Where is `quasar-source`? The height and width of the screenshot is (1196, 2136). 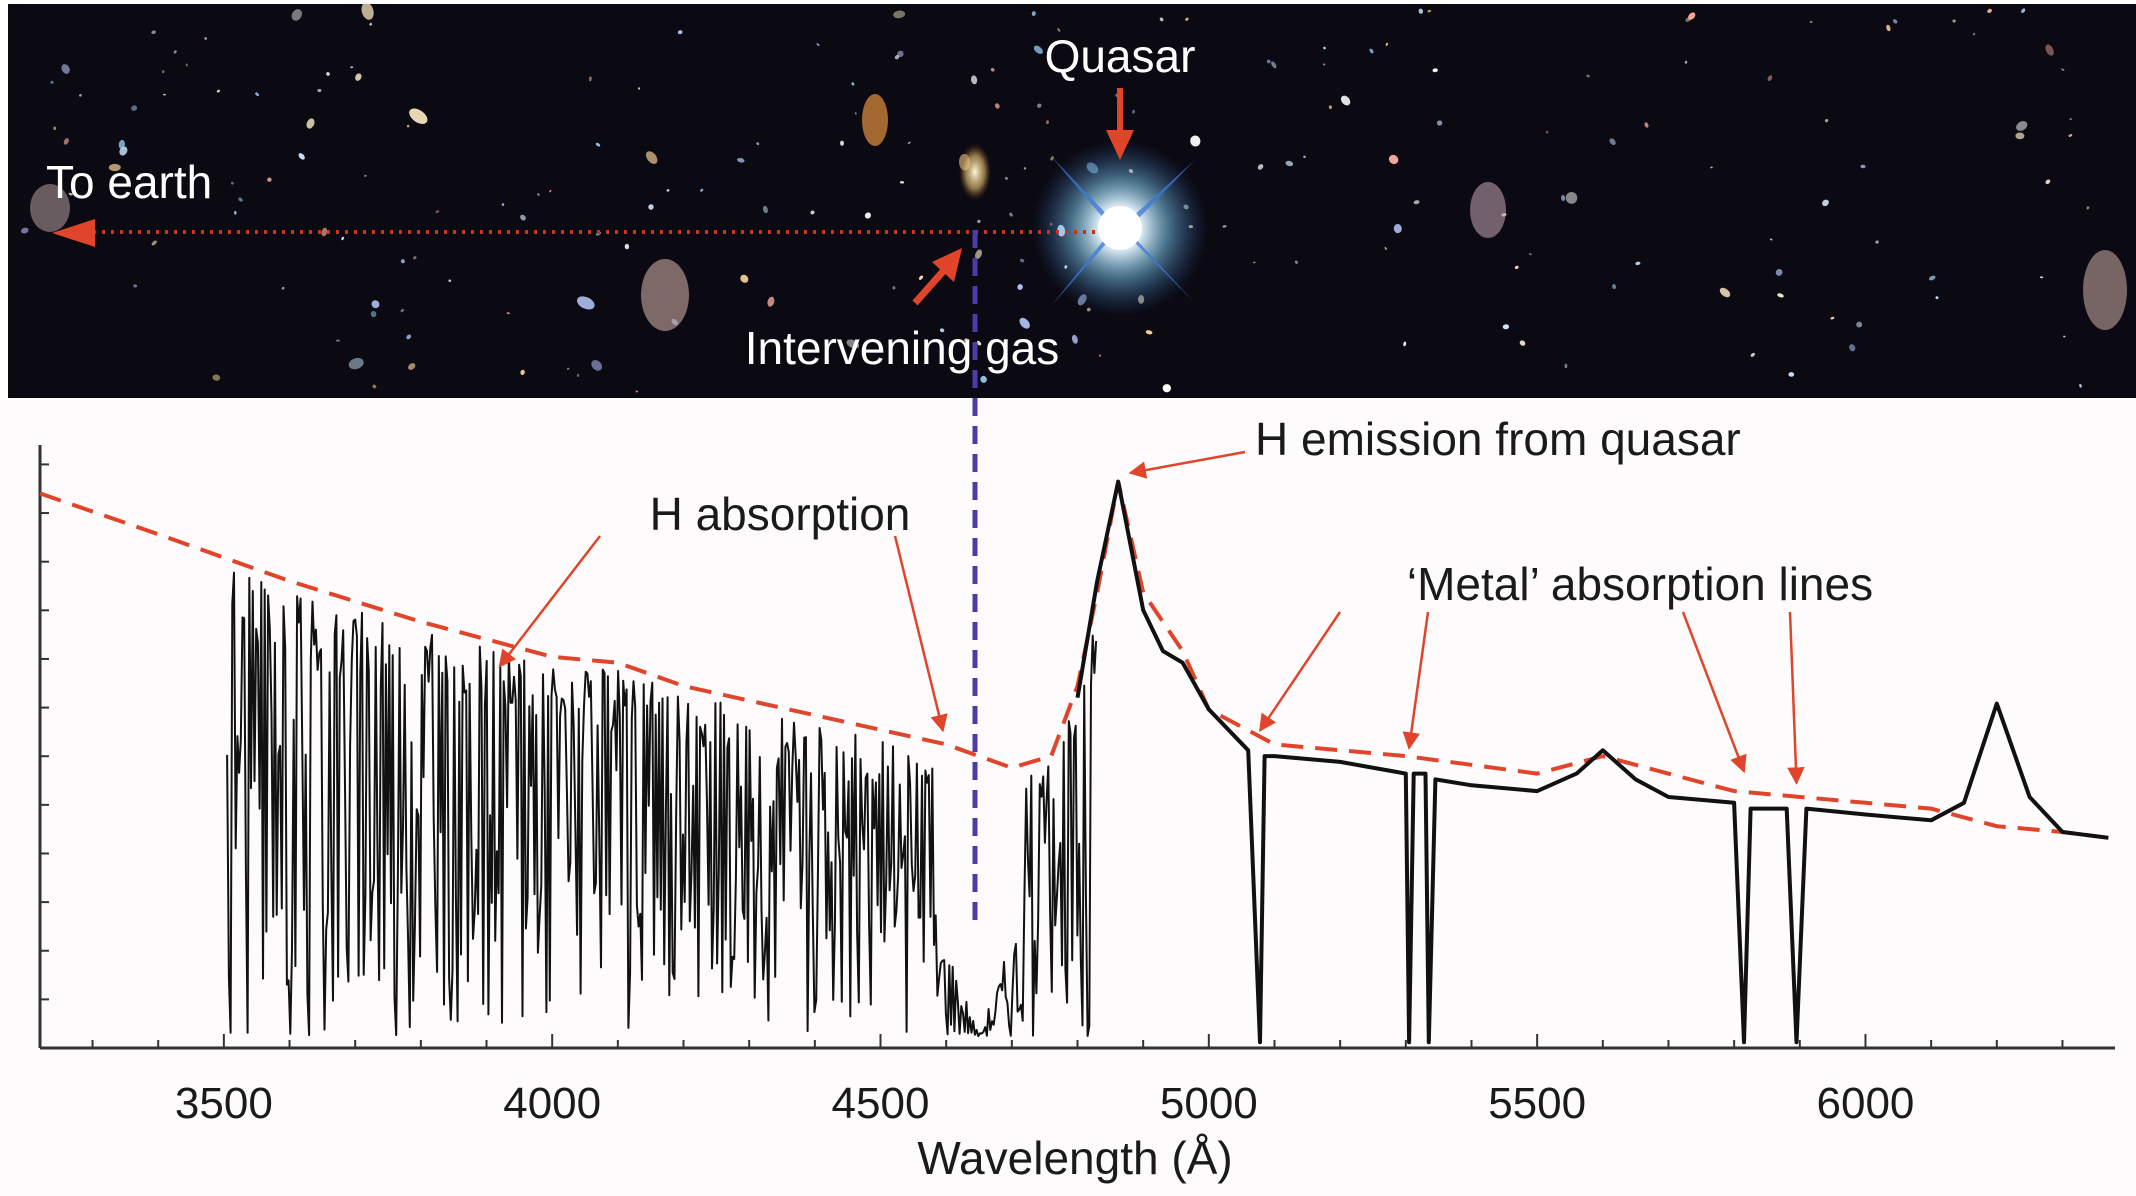
quasar-source is located at coordinates (1120, 228).